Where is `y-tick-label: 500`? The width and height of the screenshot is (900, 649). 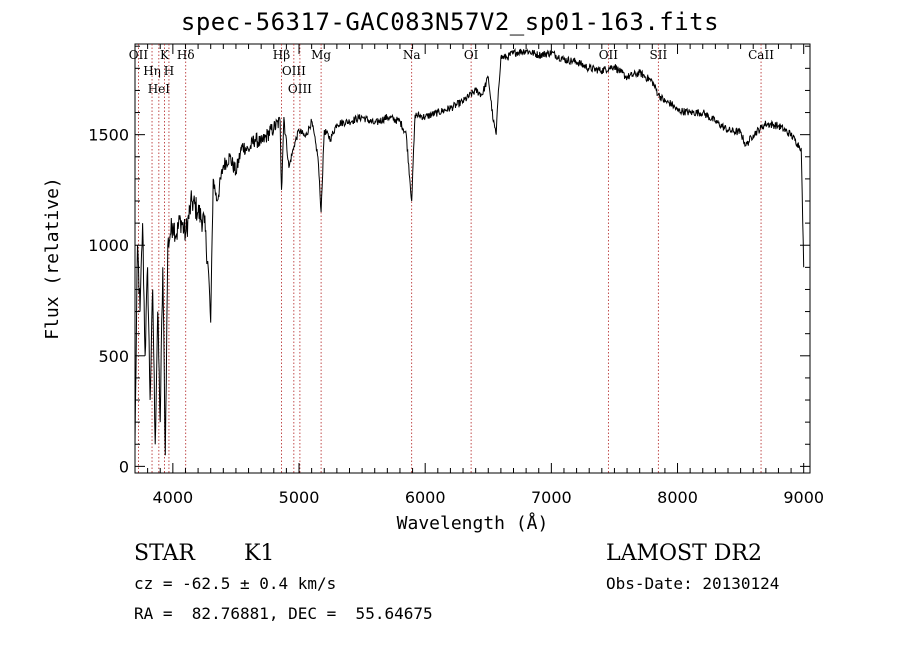
y-tick-label: 500 is located at coordinates (113, 356).